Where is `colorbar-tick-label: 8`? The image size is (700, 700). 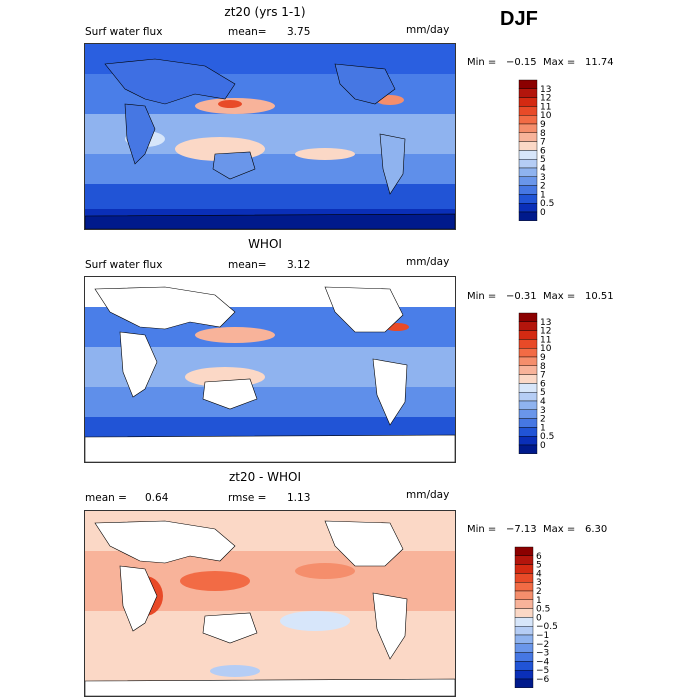
colorbar-tick-label: 8 is located at coordinates (543, 134).